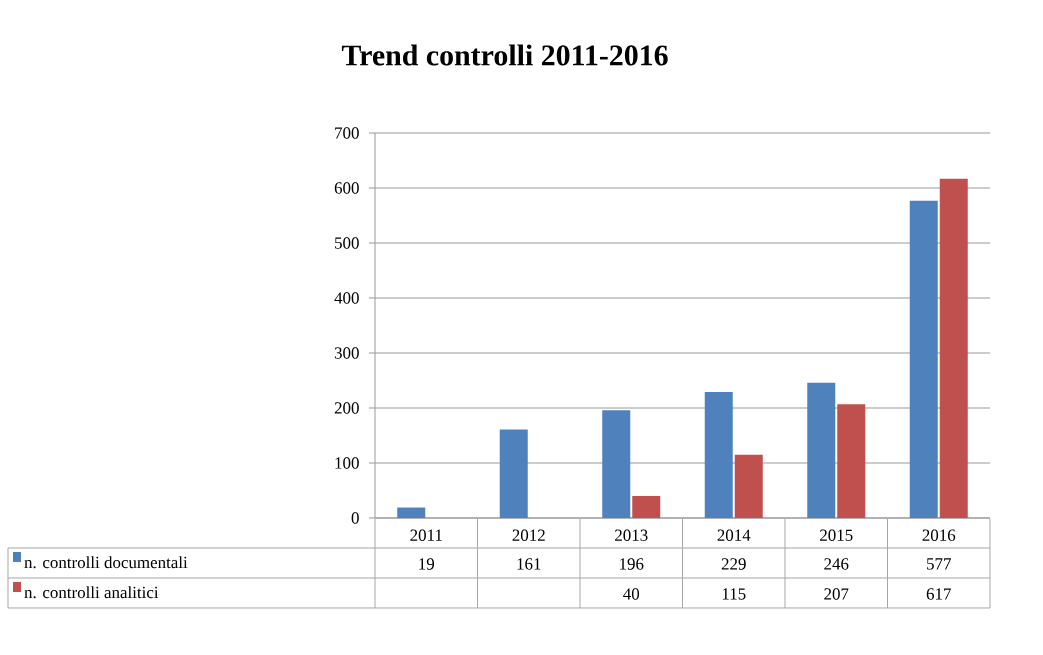  I want to click on y-tick-label: 100, so click(347, 463).